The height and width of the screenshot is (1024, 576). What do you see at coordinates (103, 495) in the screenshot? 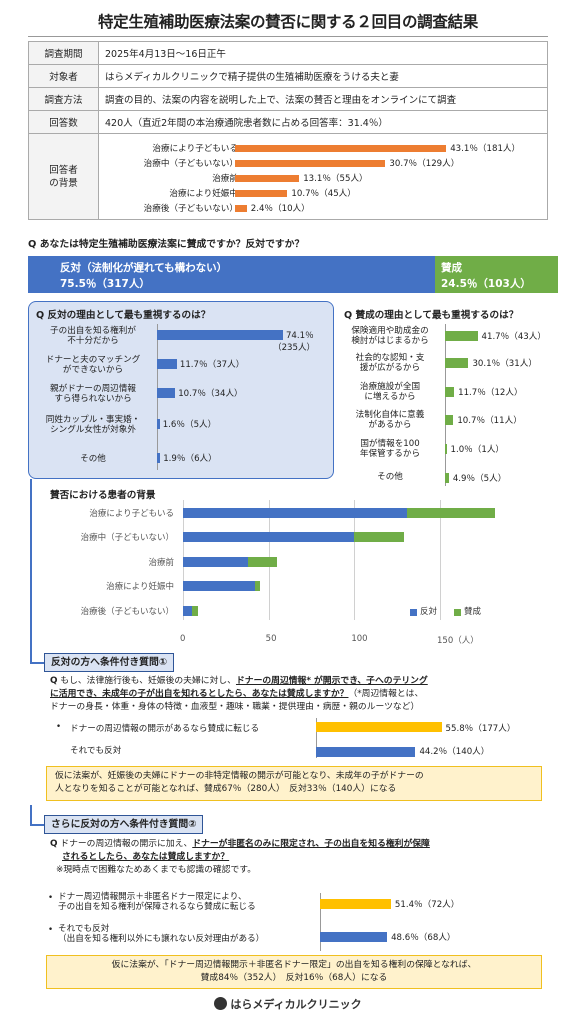
I see `patient-background-title: 賛否における患者の背景` at bounding box center [103, 495].